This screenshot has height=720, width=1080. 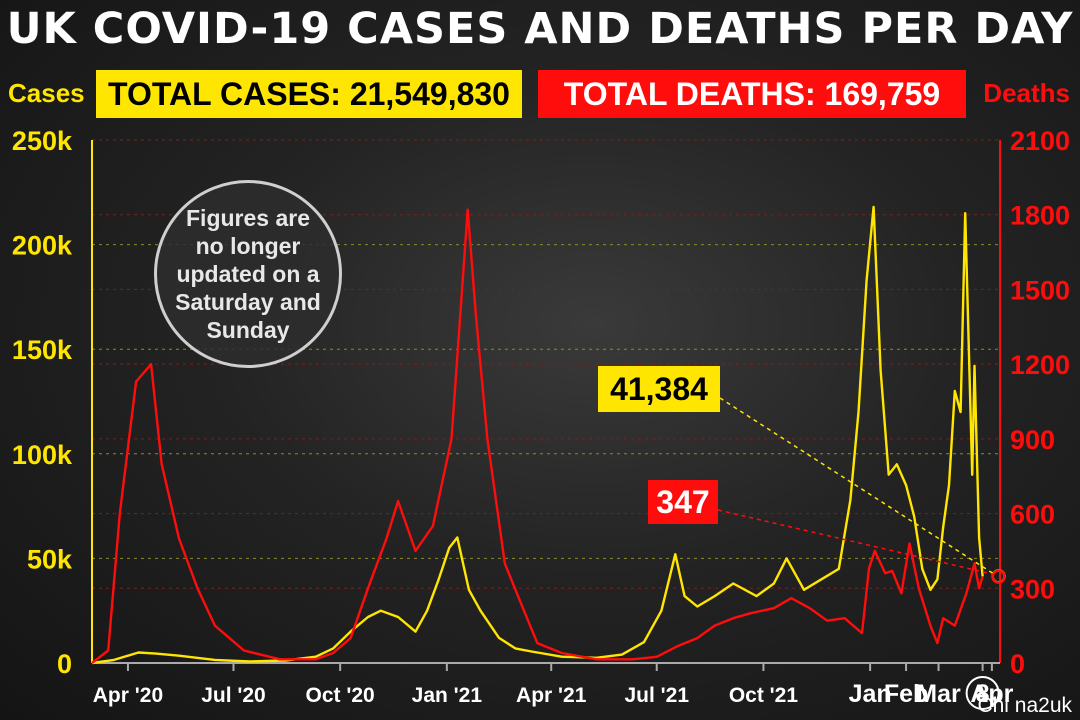 What do you see at coordinates (1040, 216) in the screenshot?
I see `right-tick-label: 1800` at bounding box center [1040, 216].